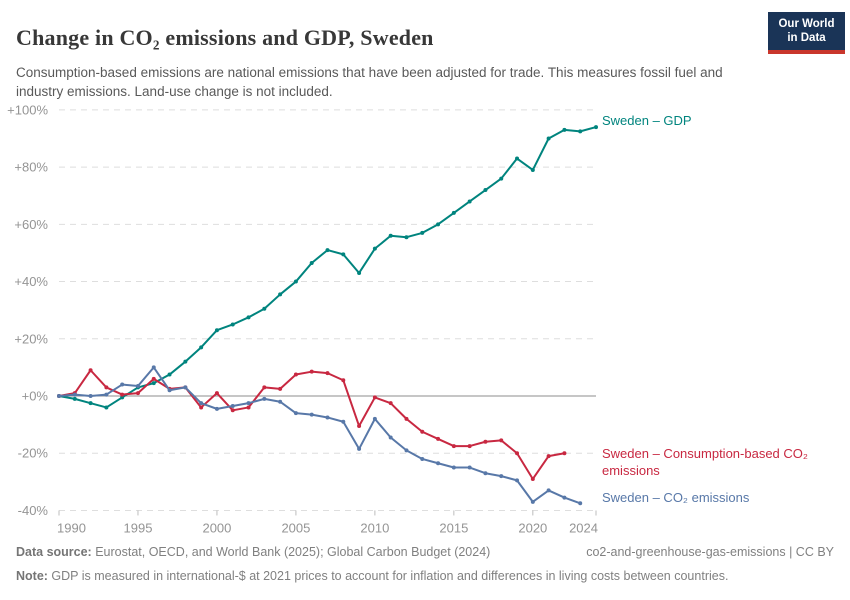 This screenshot has width=850, height=600. What do you see at coordinates (138, 527) in the screenshot?
I see `x-tick-label: 1995` at bounding box center [138, 527].